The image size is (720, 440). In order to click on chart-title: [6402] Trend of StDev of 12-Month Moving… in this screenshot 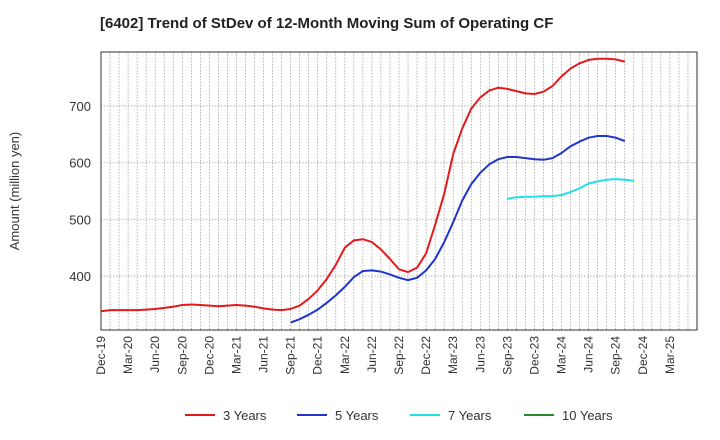, I will do `click(326, 23)`.